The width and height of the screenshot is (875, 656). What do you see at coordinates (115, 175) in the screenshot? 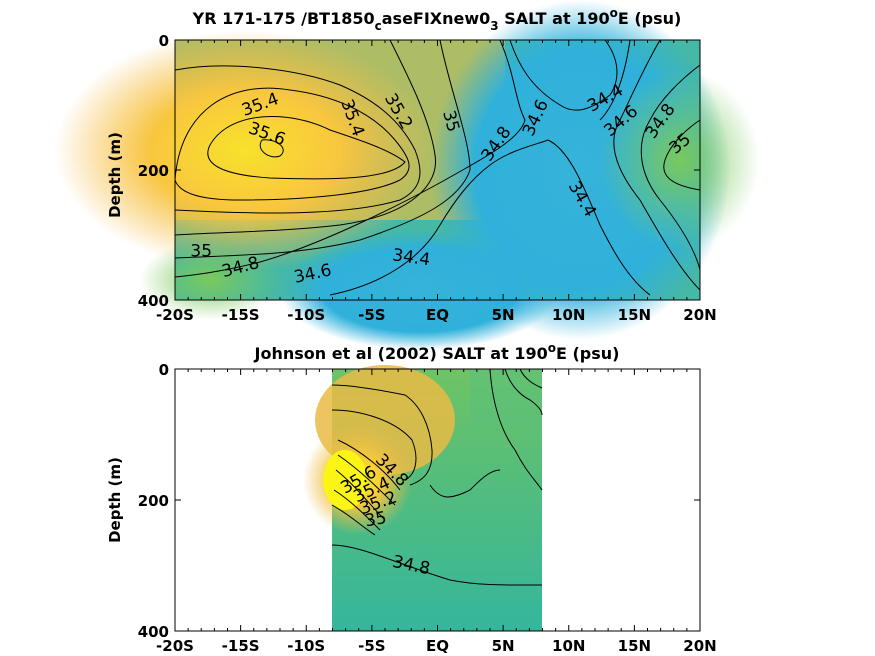
I see `panel-1-y-axis-label: Depth (m)` at bounding box center [115, 175].